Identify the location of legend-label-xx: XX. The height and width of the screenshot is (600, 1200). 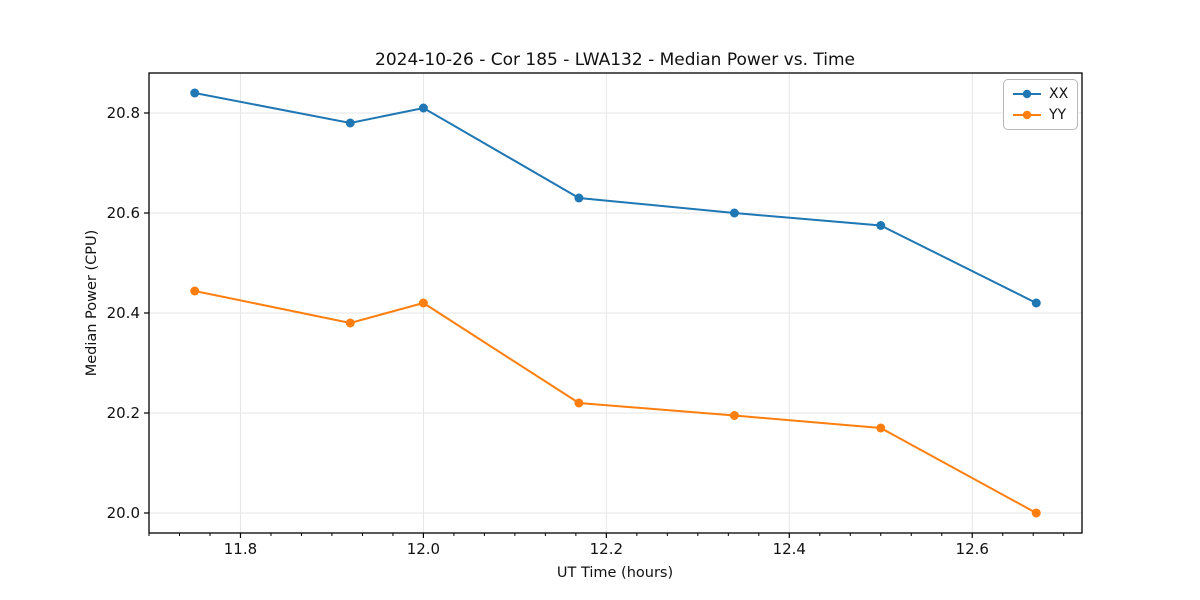
(1059, 94).